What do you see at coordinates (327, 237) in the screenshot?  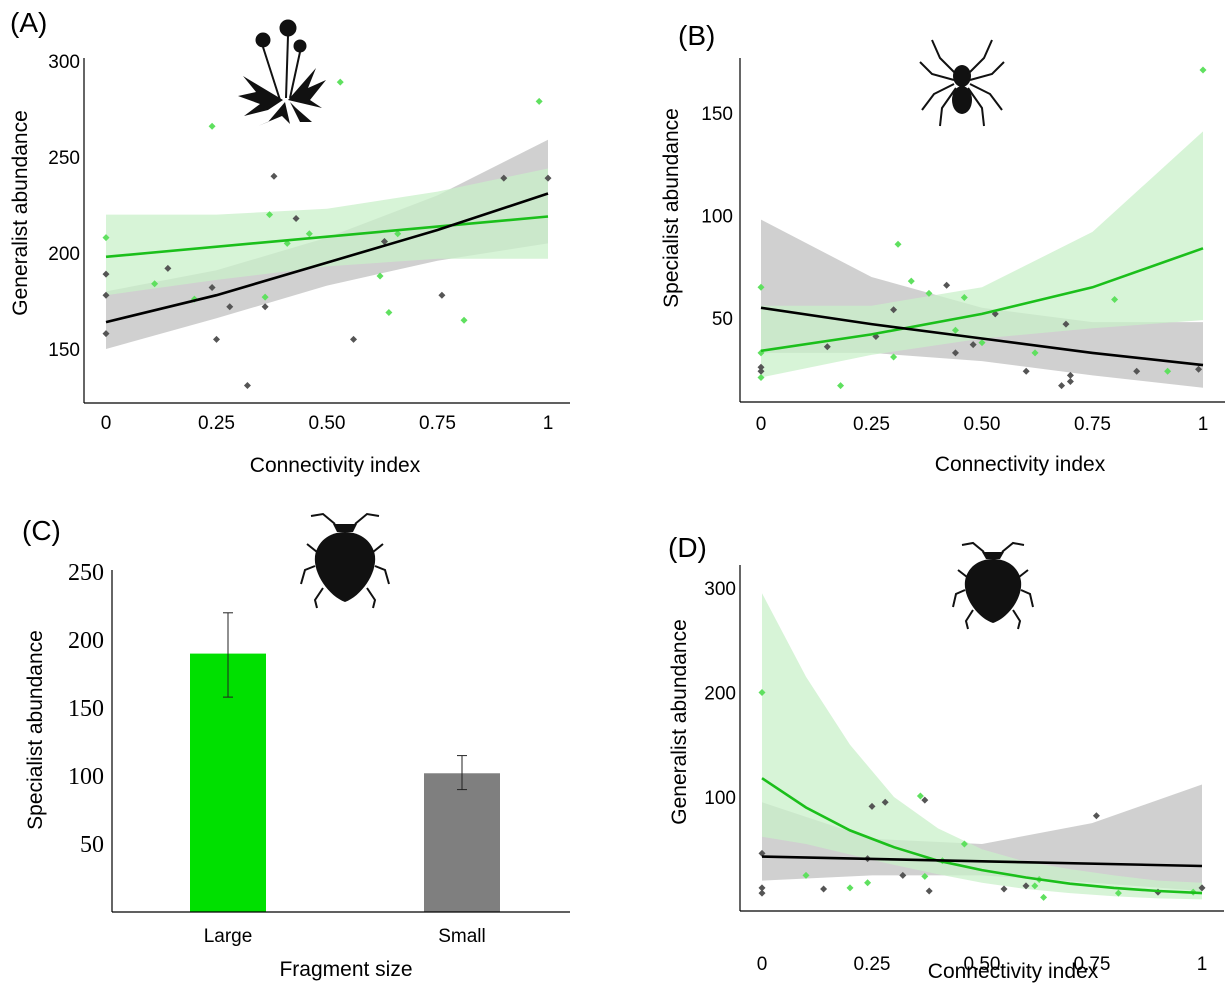 I see `panel-a-green-fit-line` at bounding box center [327, 237].